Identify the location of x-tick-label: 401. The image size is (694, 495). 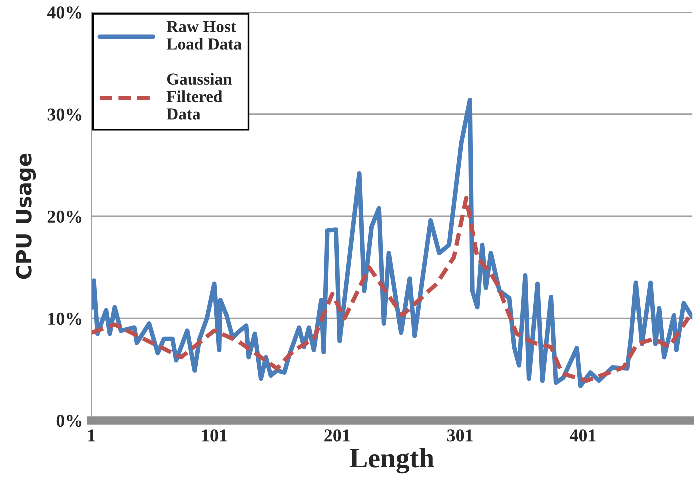
(583, 436).